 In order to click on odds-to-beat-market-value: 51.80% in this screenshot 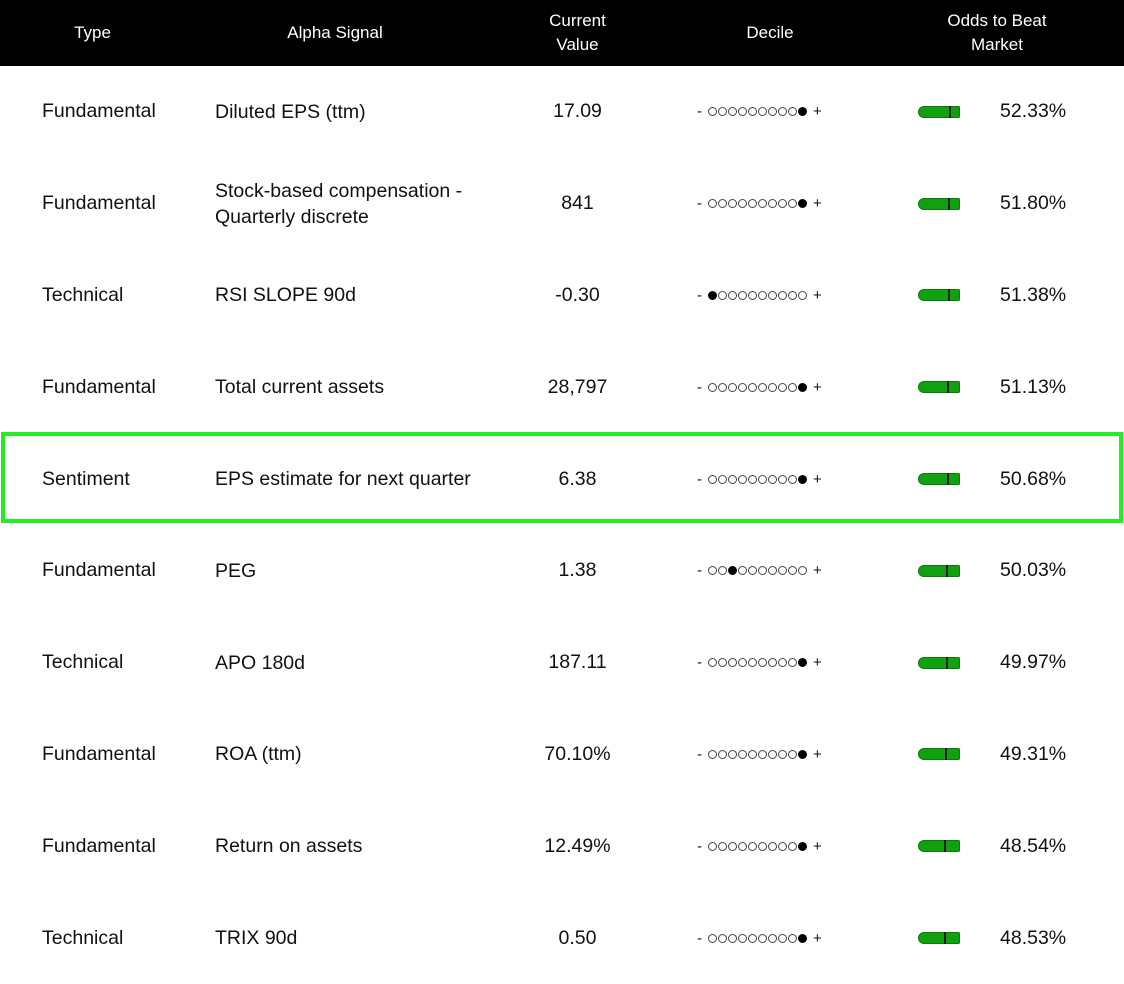, I will do `click(1033, 203)`.